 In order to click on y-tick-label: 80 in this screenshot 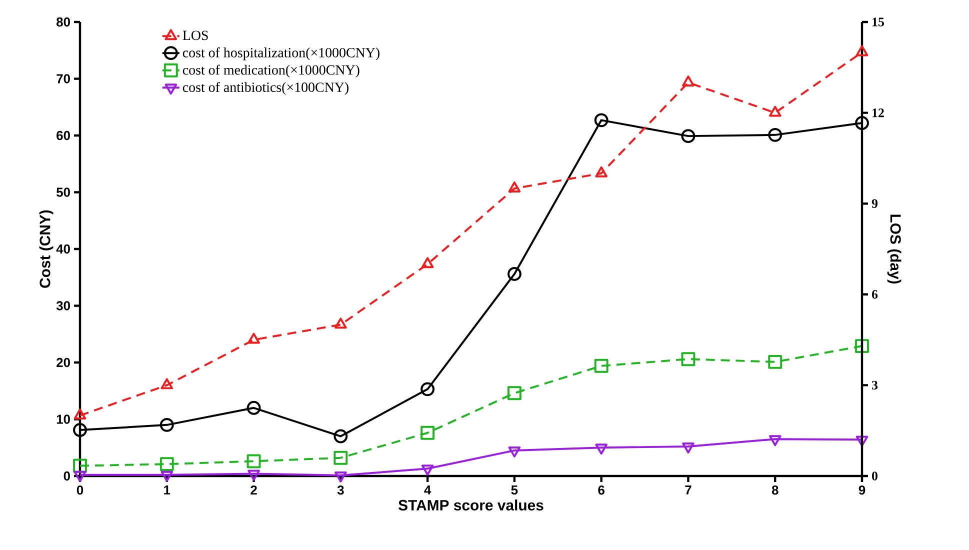, I will do `click(63, 22)`.